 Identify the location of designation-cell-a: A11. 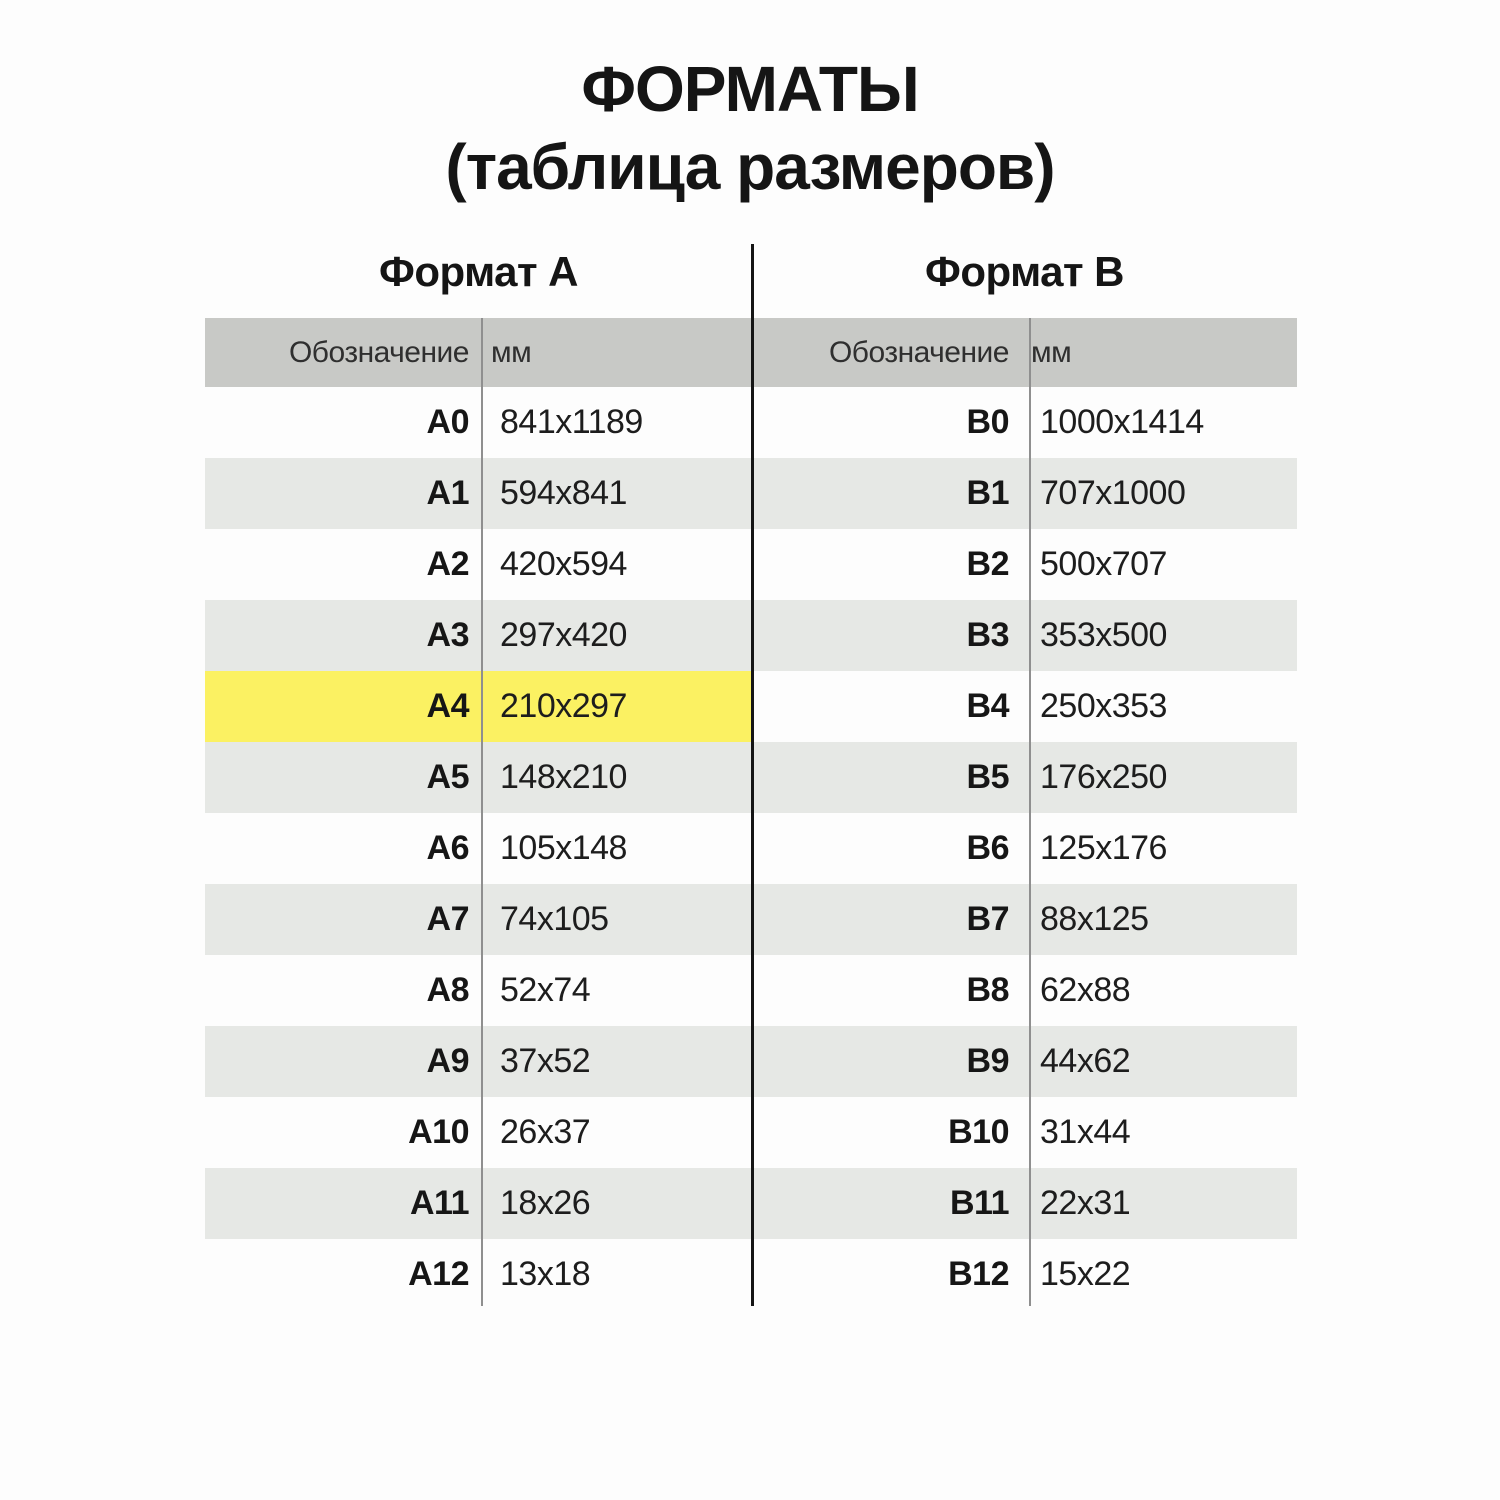
(343, 1203).